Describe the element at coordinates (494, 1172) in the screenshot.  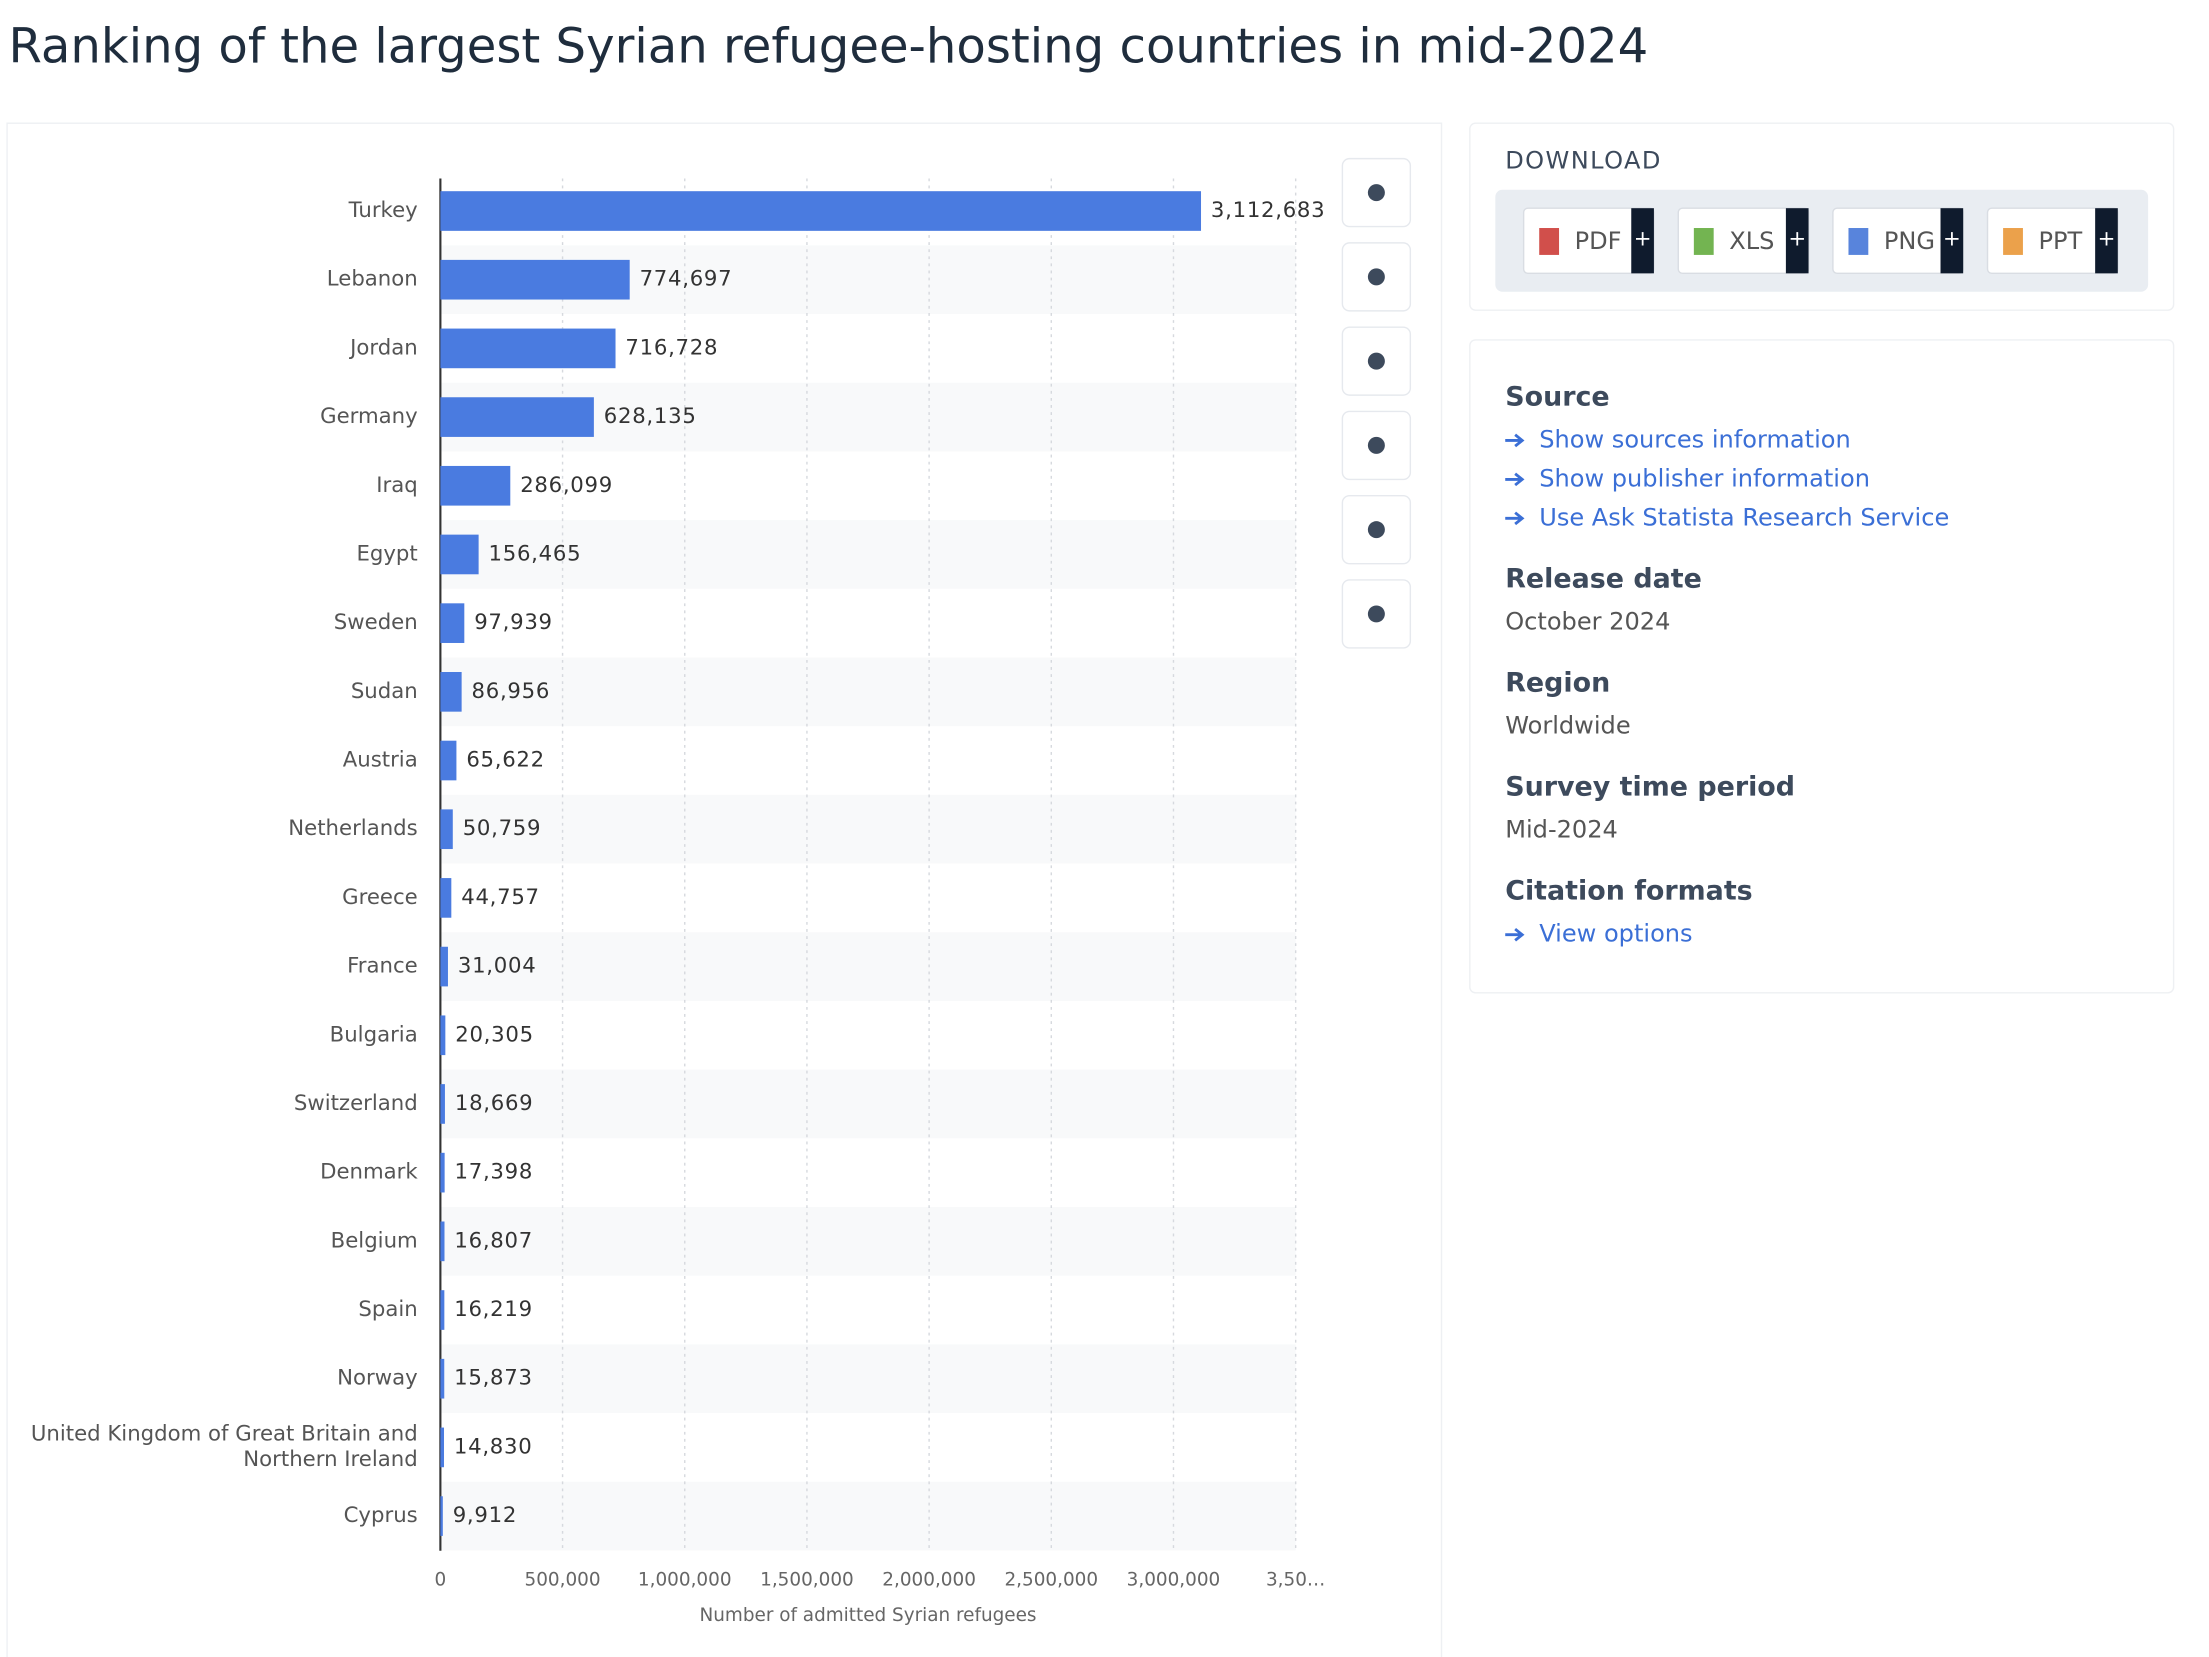
I see `value-label: 17,398` at that location.